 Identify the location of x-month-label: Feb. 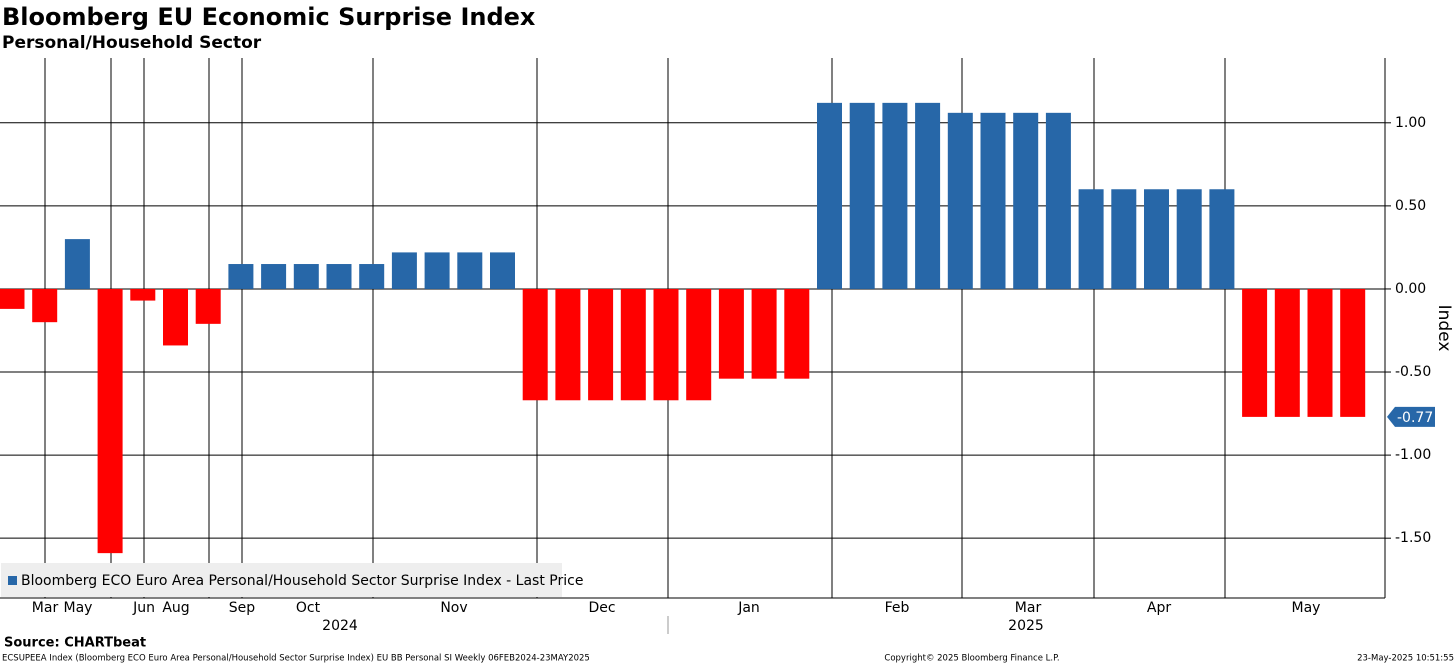
(897, 608).